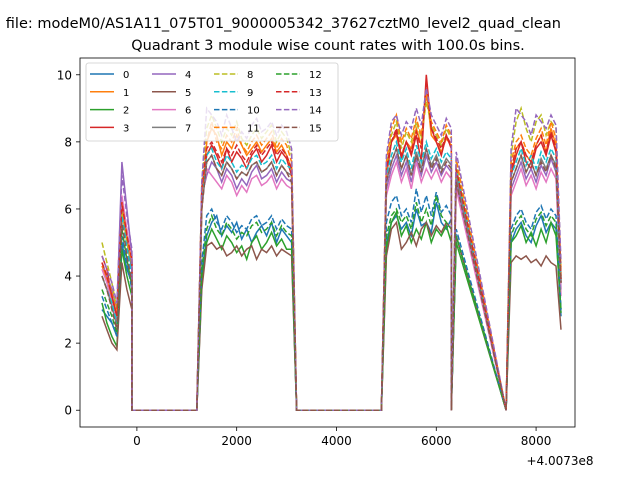  I want to click on legend-label: 7, so click(188, 128).